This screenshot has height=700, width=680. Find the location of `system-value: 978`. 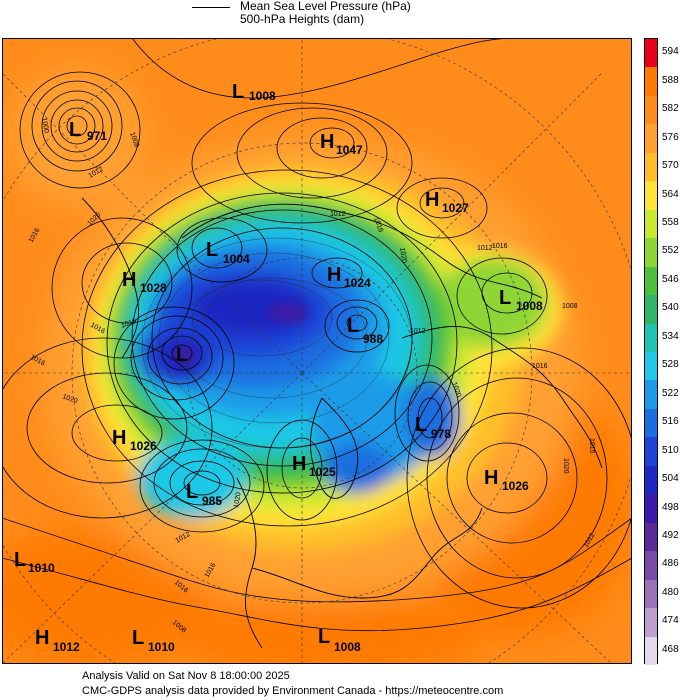

system-value: 978 is located at coordinates (441, 434).